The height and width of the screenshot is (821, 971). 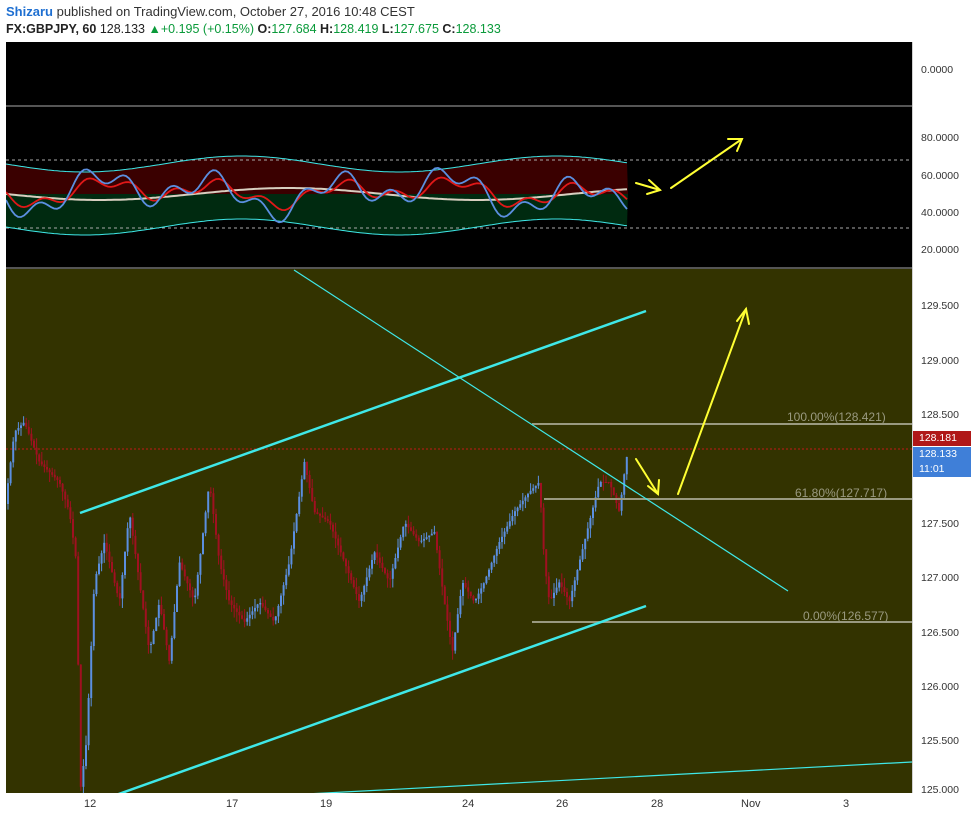 I want to click on osc-lower-band, so click(x=317, y=227).